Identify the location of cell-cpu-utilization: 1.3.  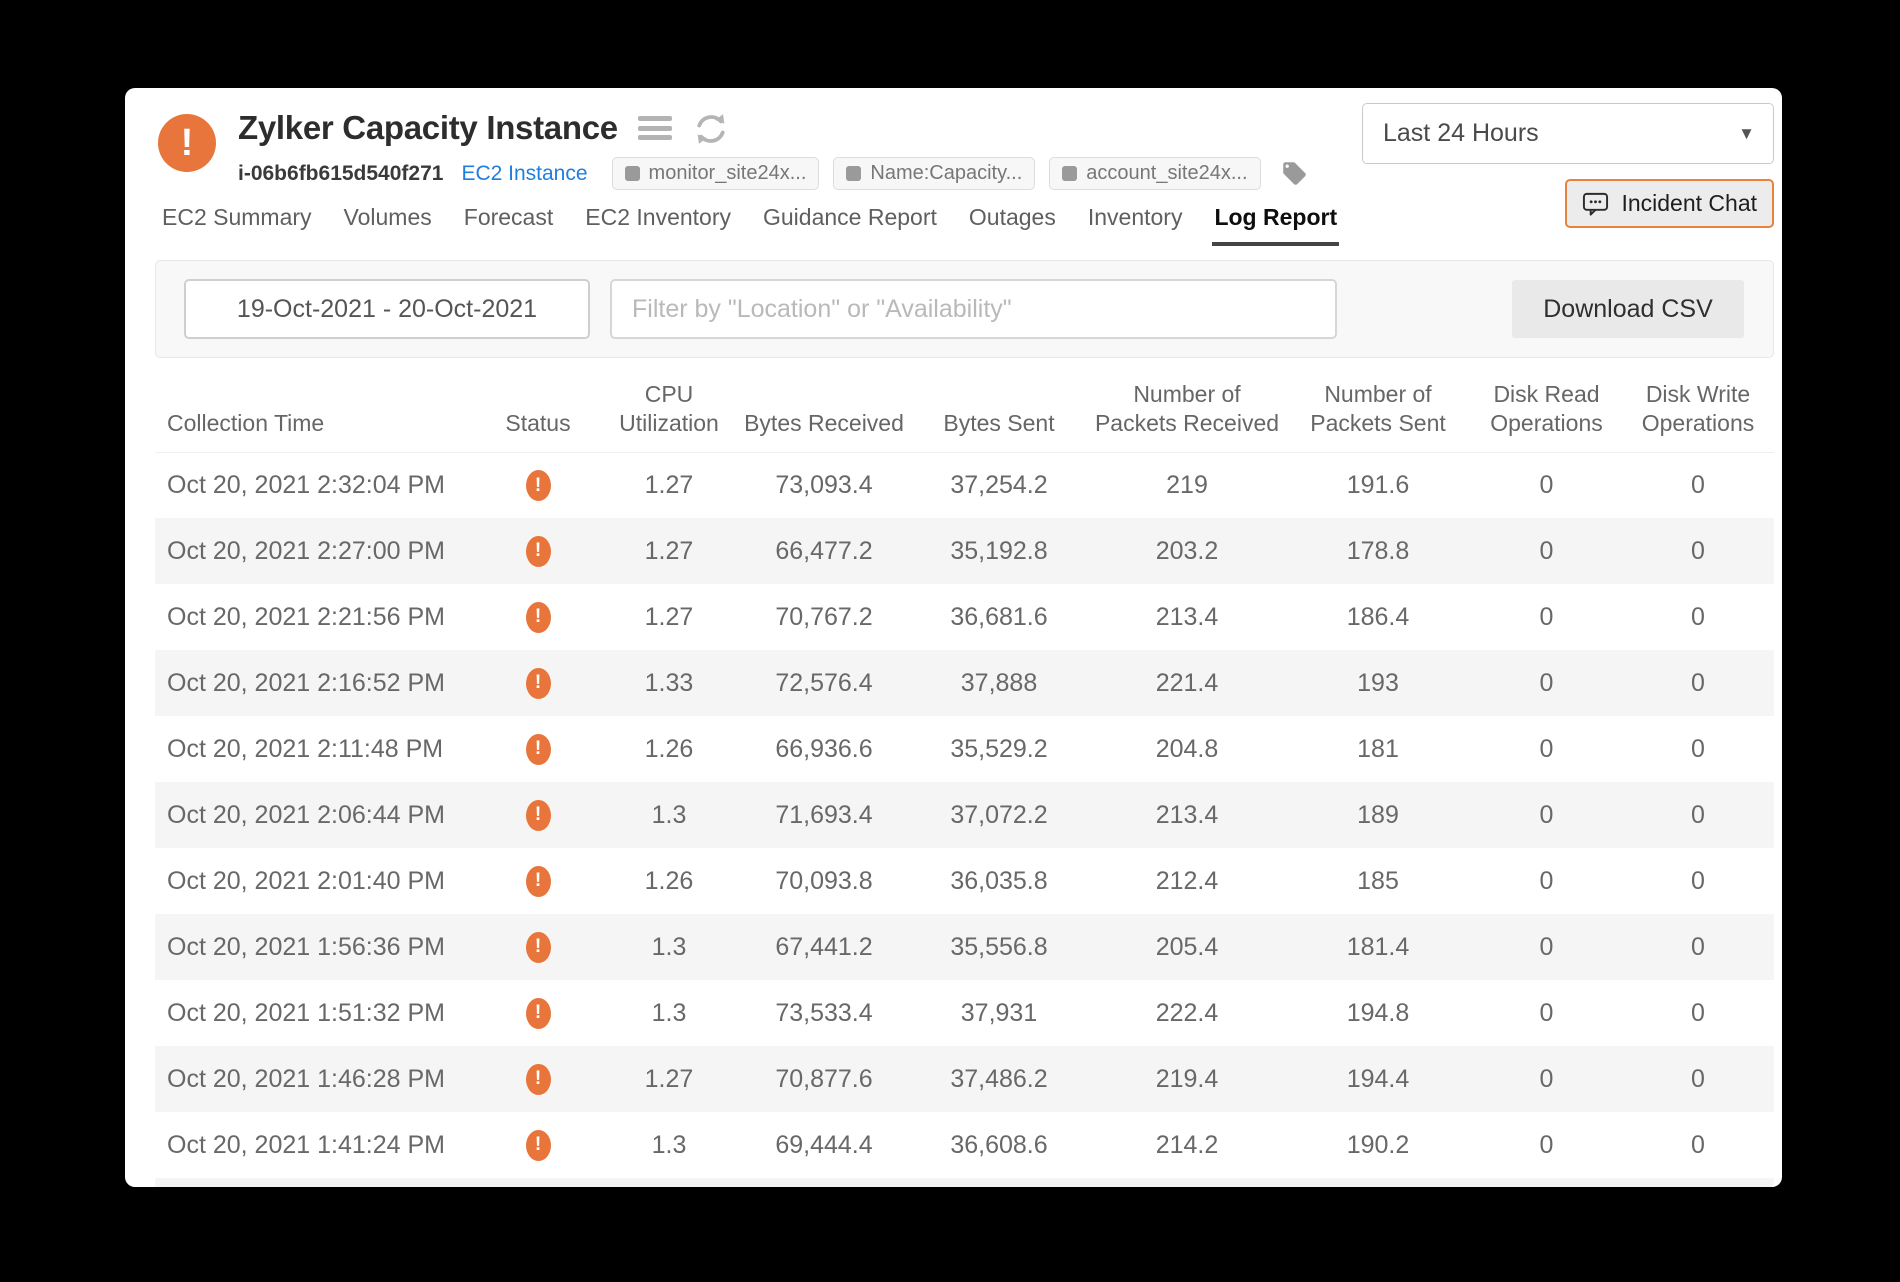
(669, 814).